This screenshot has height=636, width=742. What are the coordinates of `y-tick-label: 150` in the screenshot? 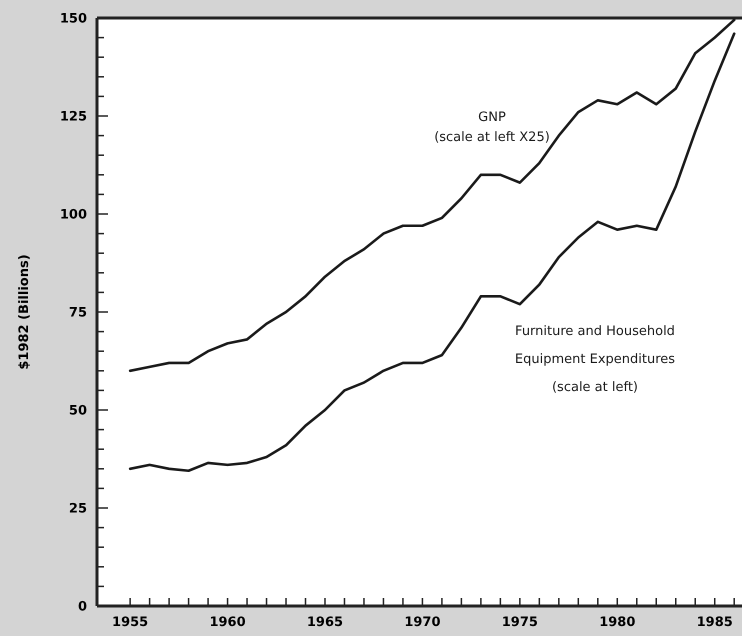 It's located at (73, 19).